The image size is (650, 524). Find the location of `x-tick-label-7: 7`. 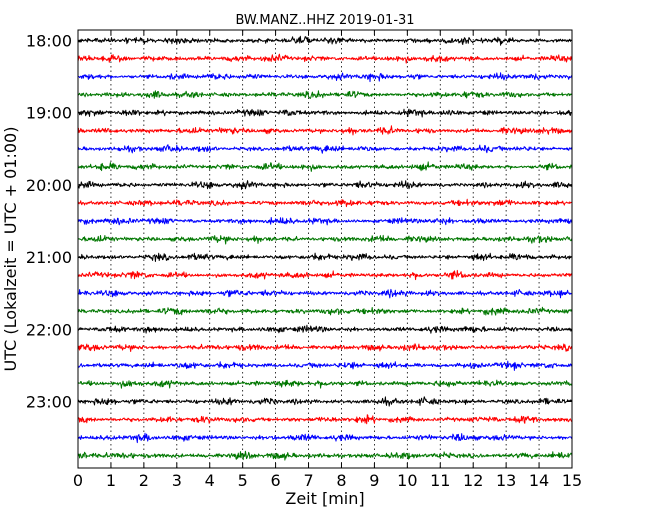

x-tick-label-7: 7 is located at coordinates (308, 480).